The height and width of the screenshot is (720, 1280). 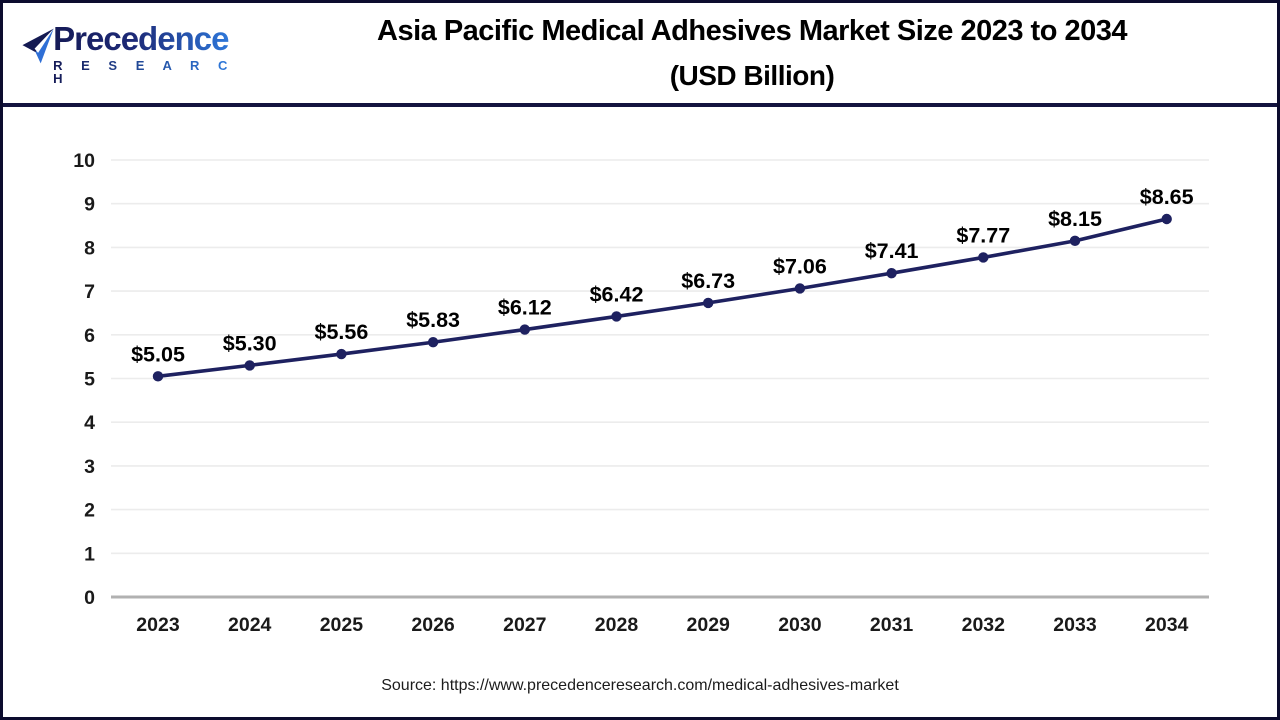 What do you see at coordinates (617, 294) in the screenshot?
I see `data-label: $6.42` at bounding box center [617, 294].